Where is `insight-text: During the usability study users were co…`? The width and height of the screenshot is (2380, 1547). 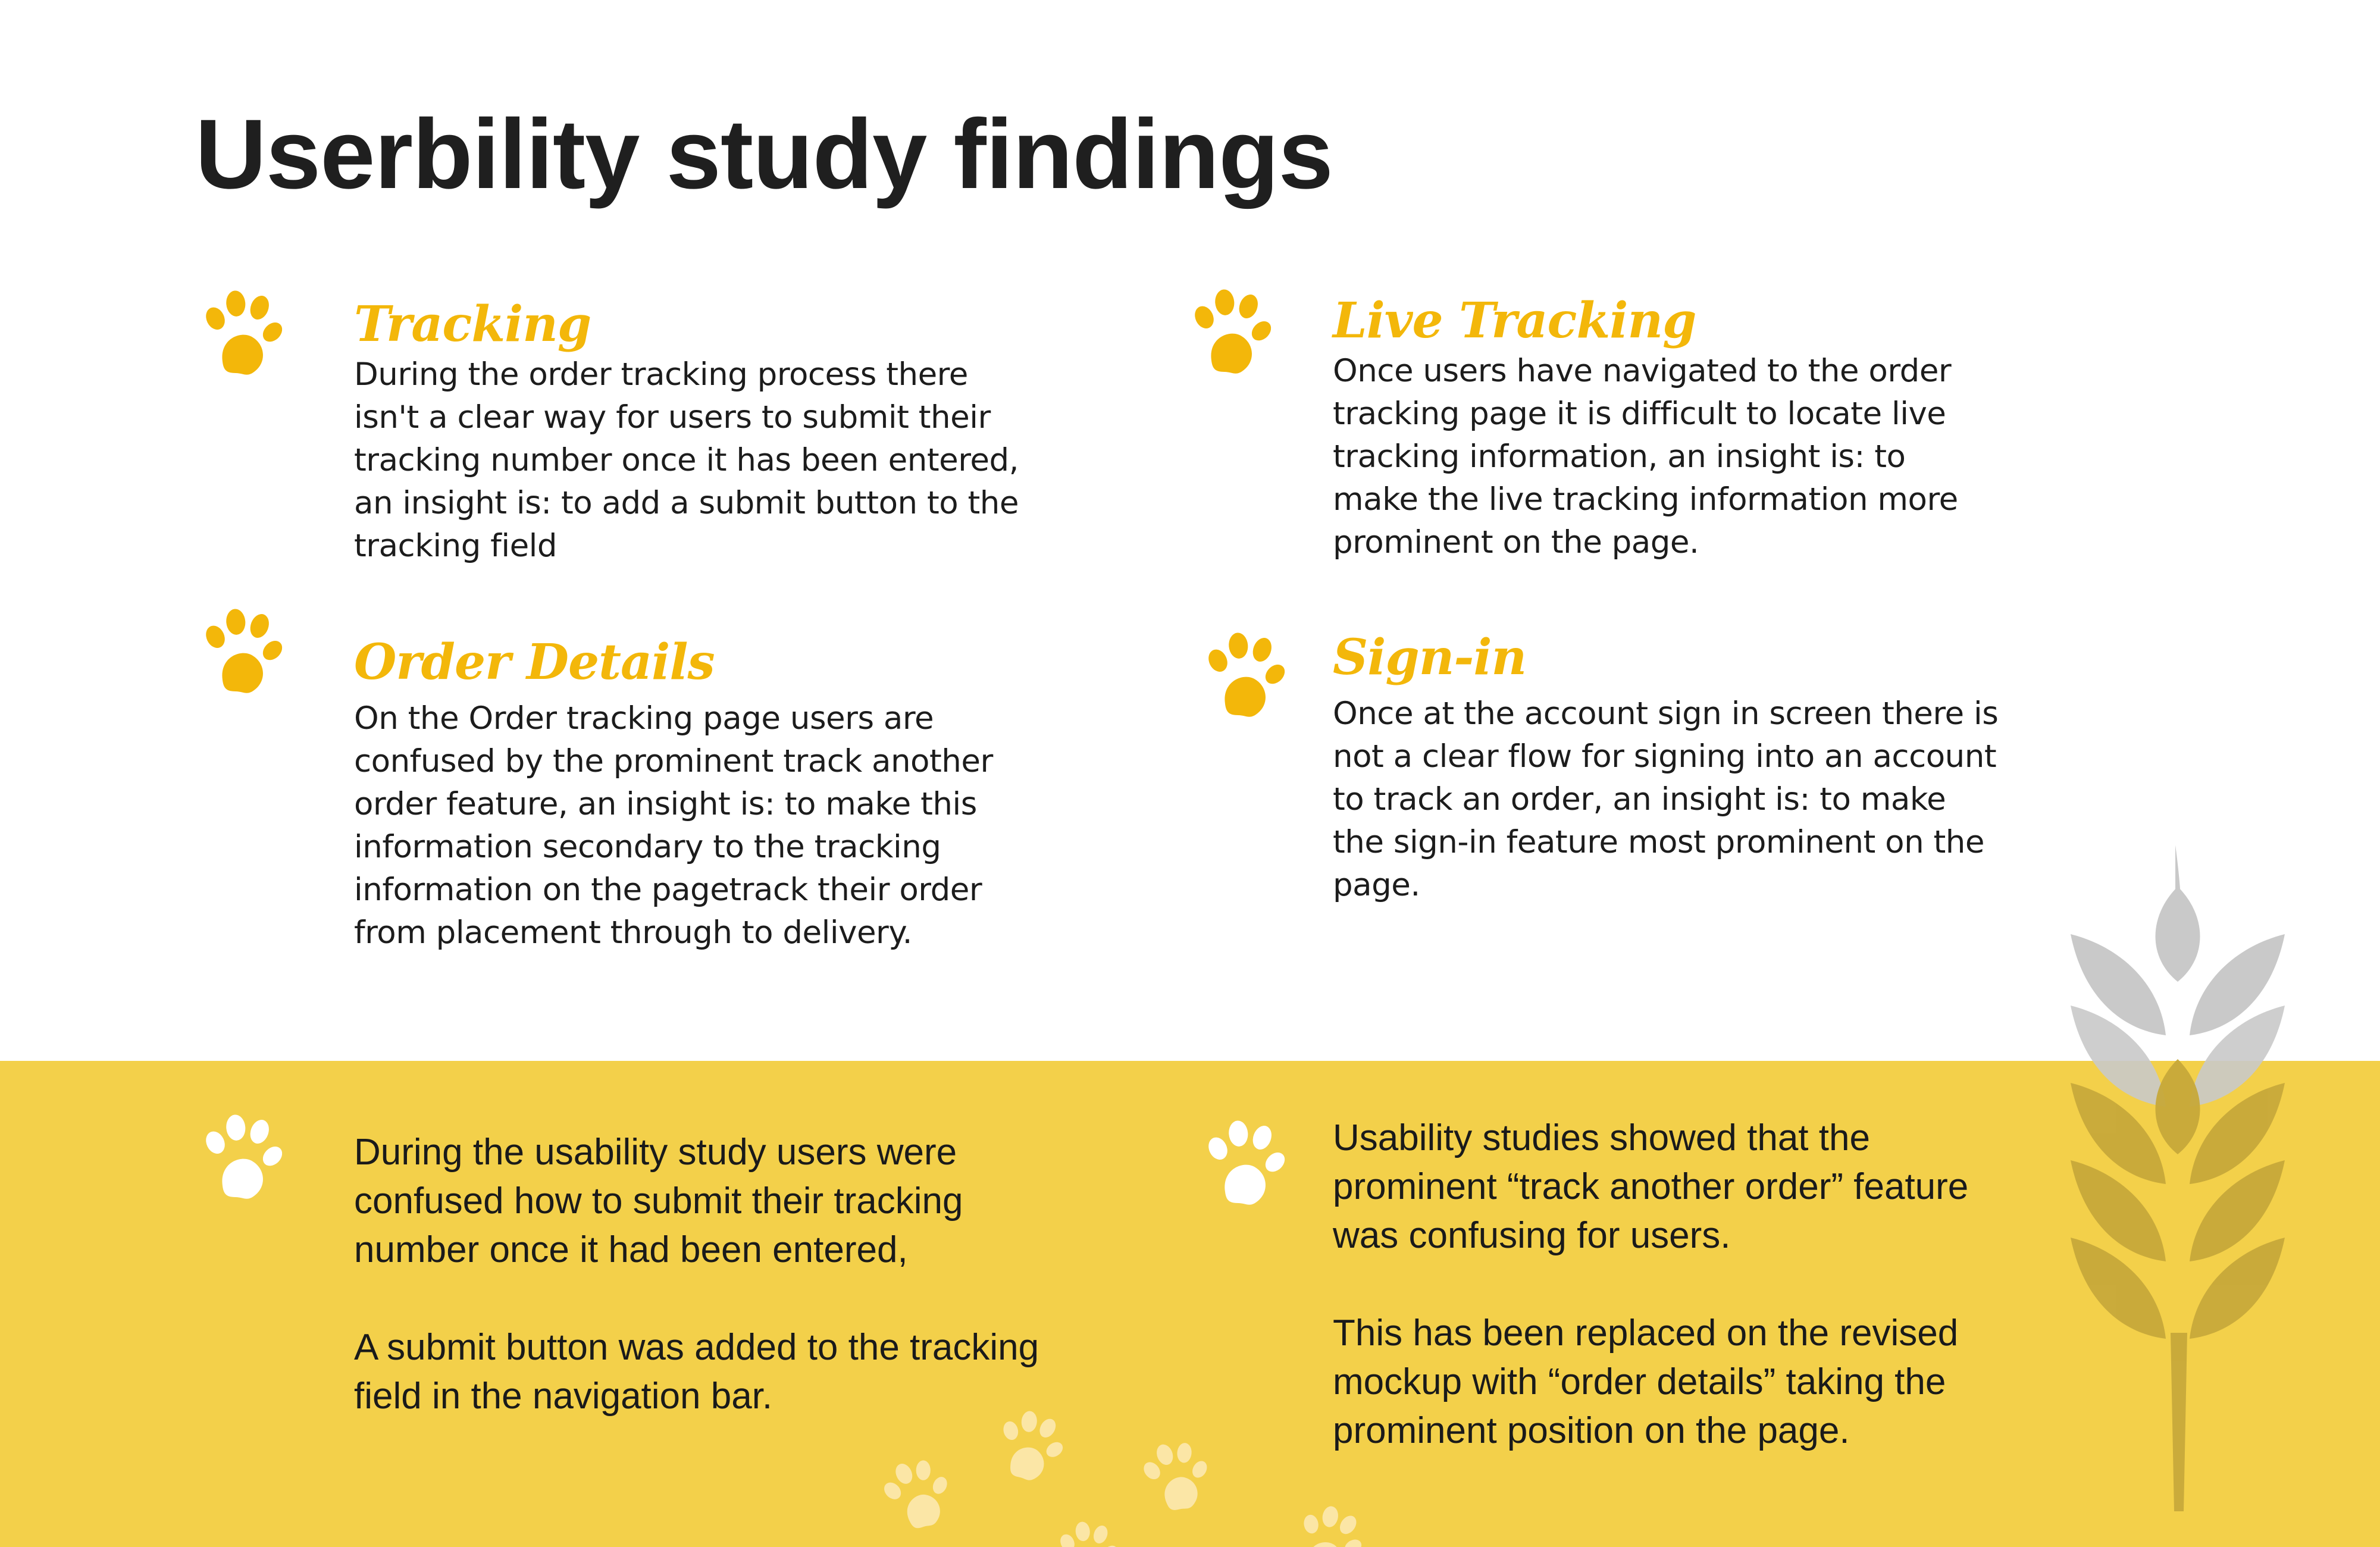 insight-text: During the usability study users were co… is located at coordinates (658, 1201).